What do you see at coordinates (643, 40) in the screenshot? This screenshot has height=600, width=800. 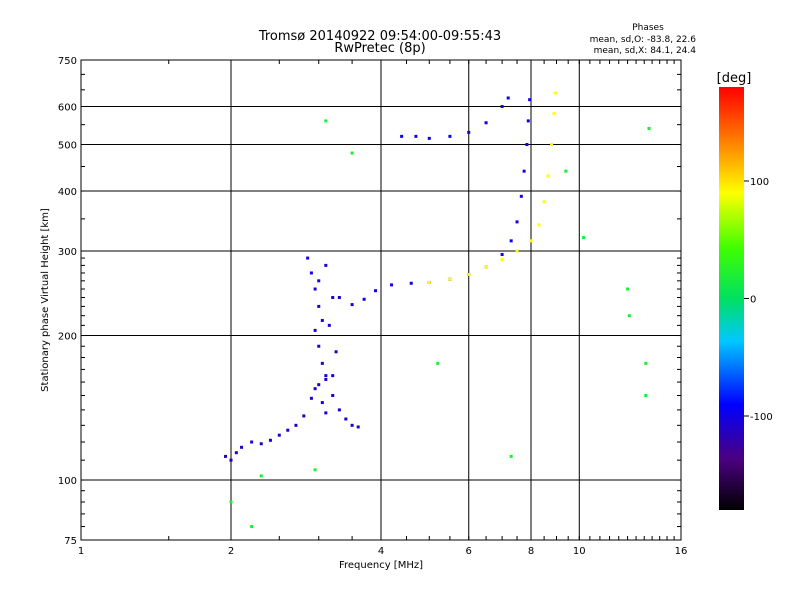 I see `stats-o-line: mean, sd,O: -83.8, 22.6` at bounding box center [643, 40].